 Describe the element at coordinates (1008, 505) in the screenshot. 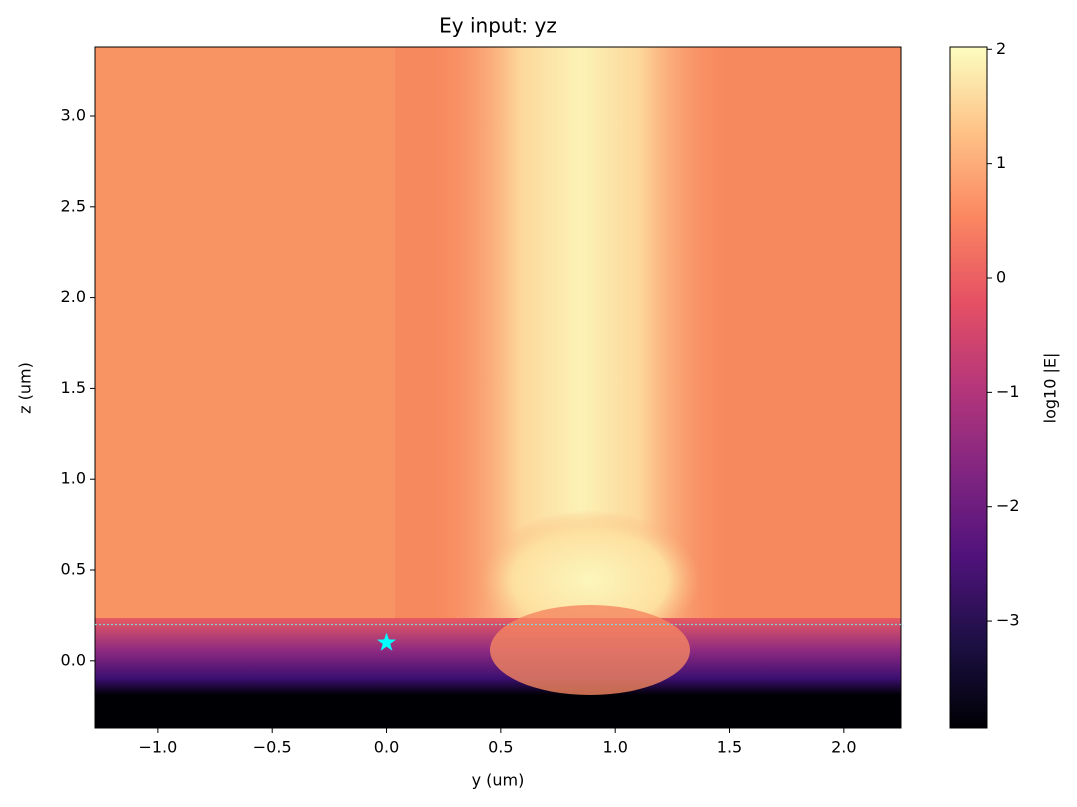

I see `colorbar-tick-label: −2` at that location.